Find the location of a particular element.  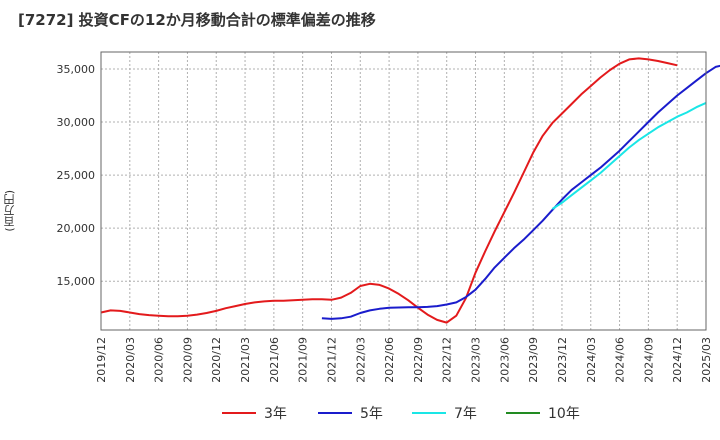

x-tick-label: 2022/12 is located at coordinates (447, 360).